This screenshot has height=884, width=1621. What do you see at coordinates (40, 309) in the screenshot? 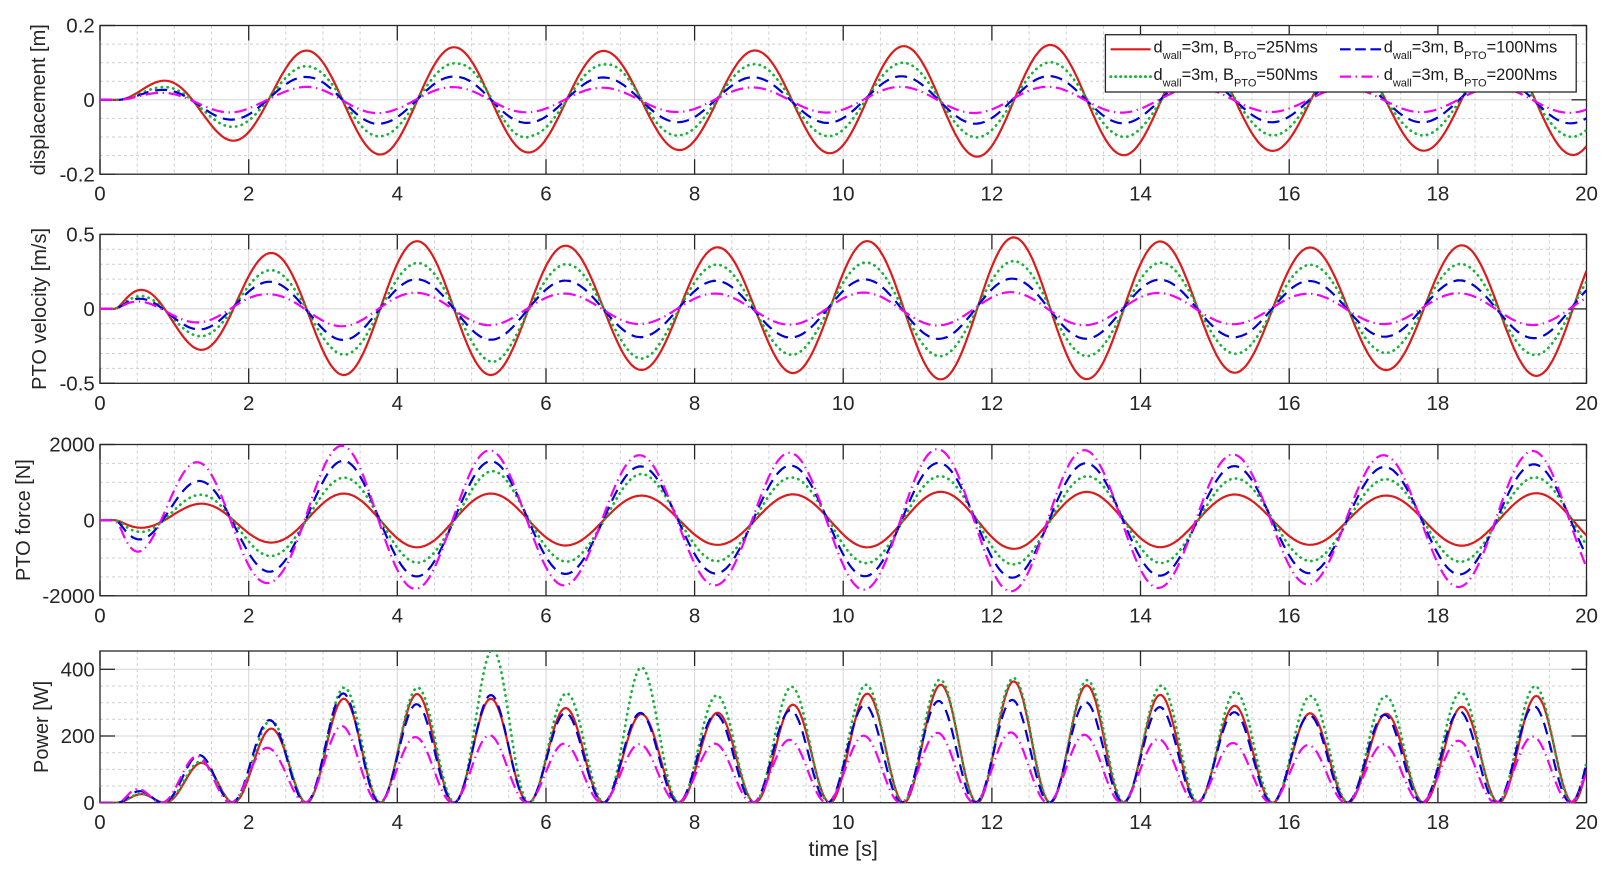
I see `svg-text: PTO velocity [m/s]` at bounding box center [40, 309].